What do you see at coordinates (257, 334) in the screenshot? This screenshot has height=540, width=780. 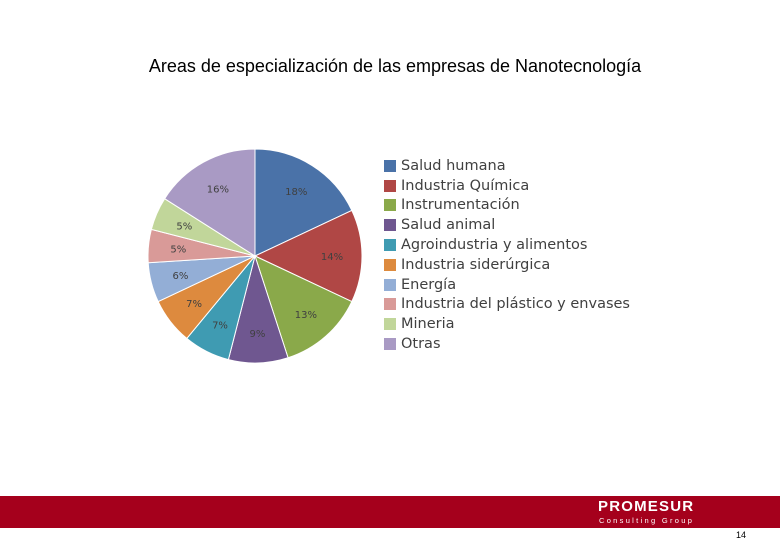 I see `slice-data-label: 9%` at bounding box center [257, 334].